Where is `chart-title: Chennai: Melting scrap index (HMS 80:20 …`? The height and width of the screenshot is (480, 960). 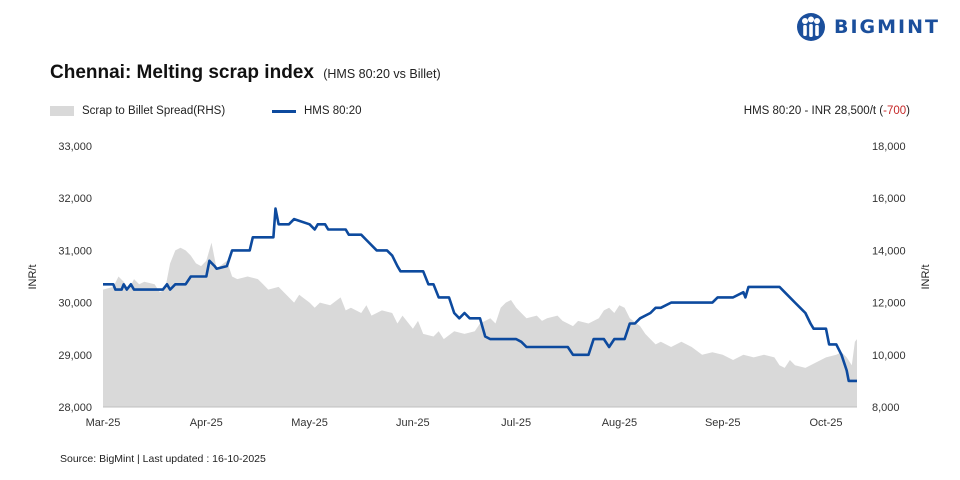
chart-title: Chennai: Melting scrap index (HMS 80:20 … is located at coordinates (245, 73).